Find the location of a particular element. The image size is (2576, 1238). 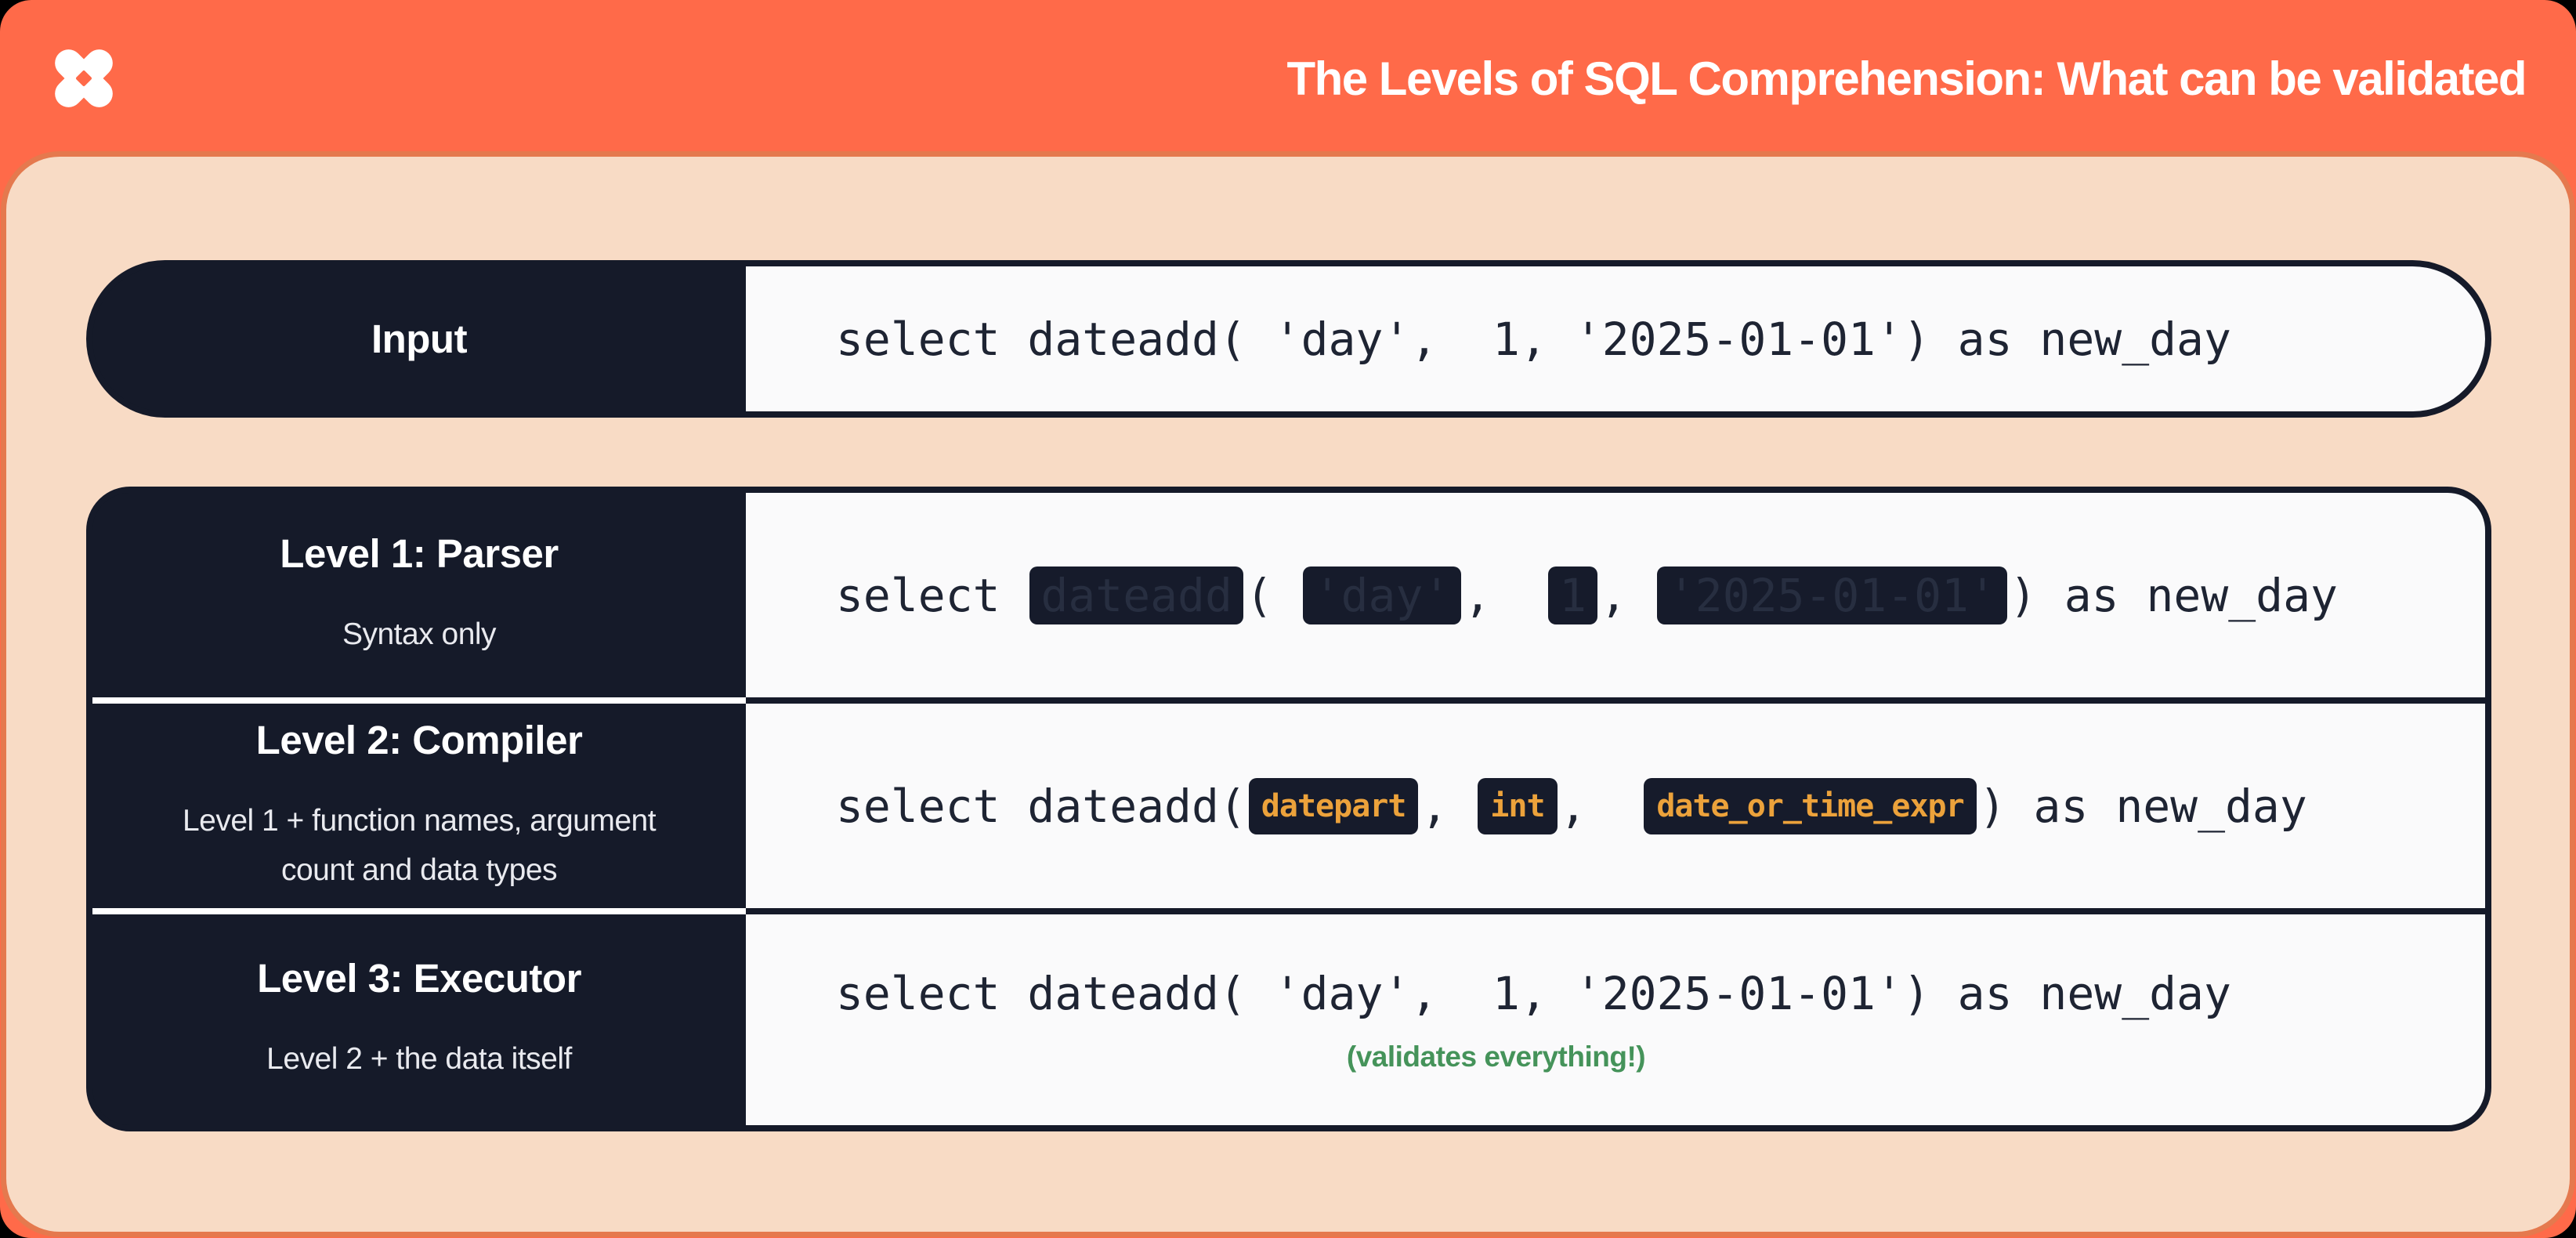

code-text: select is located at coordinates (932, 595).